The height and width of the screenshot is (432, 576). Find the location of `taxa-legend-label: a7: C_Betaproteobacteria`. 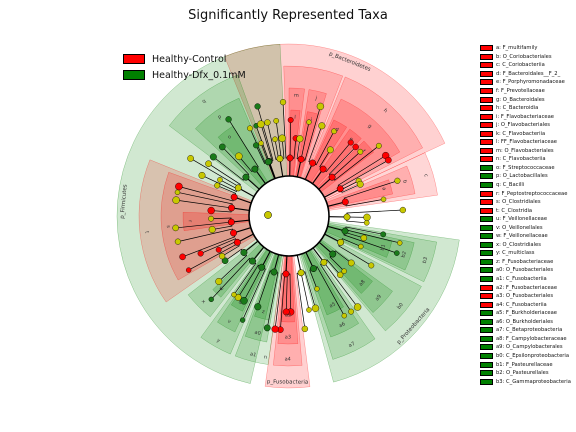

taxa-legend-label: a7: C_Betaproteobacteria is located at coordinates (529, 330).